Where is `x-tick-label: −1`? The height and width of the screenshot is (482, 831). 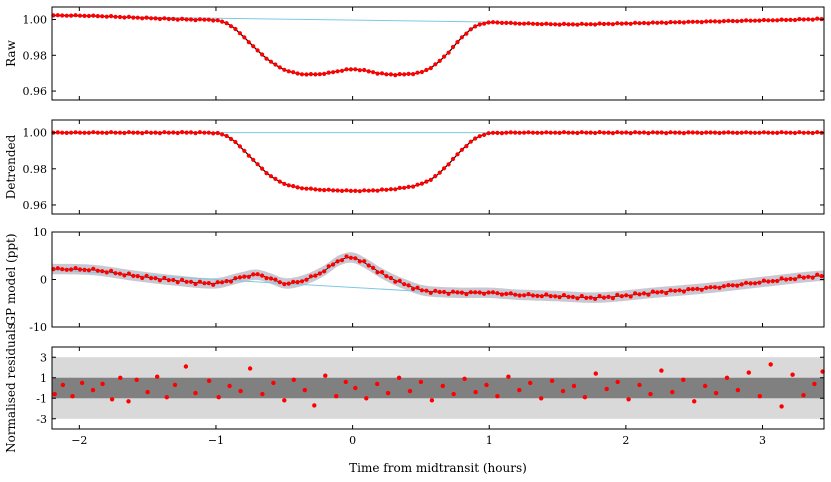
x-tick-label: −1 is located at coordinates (216, 440).